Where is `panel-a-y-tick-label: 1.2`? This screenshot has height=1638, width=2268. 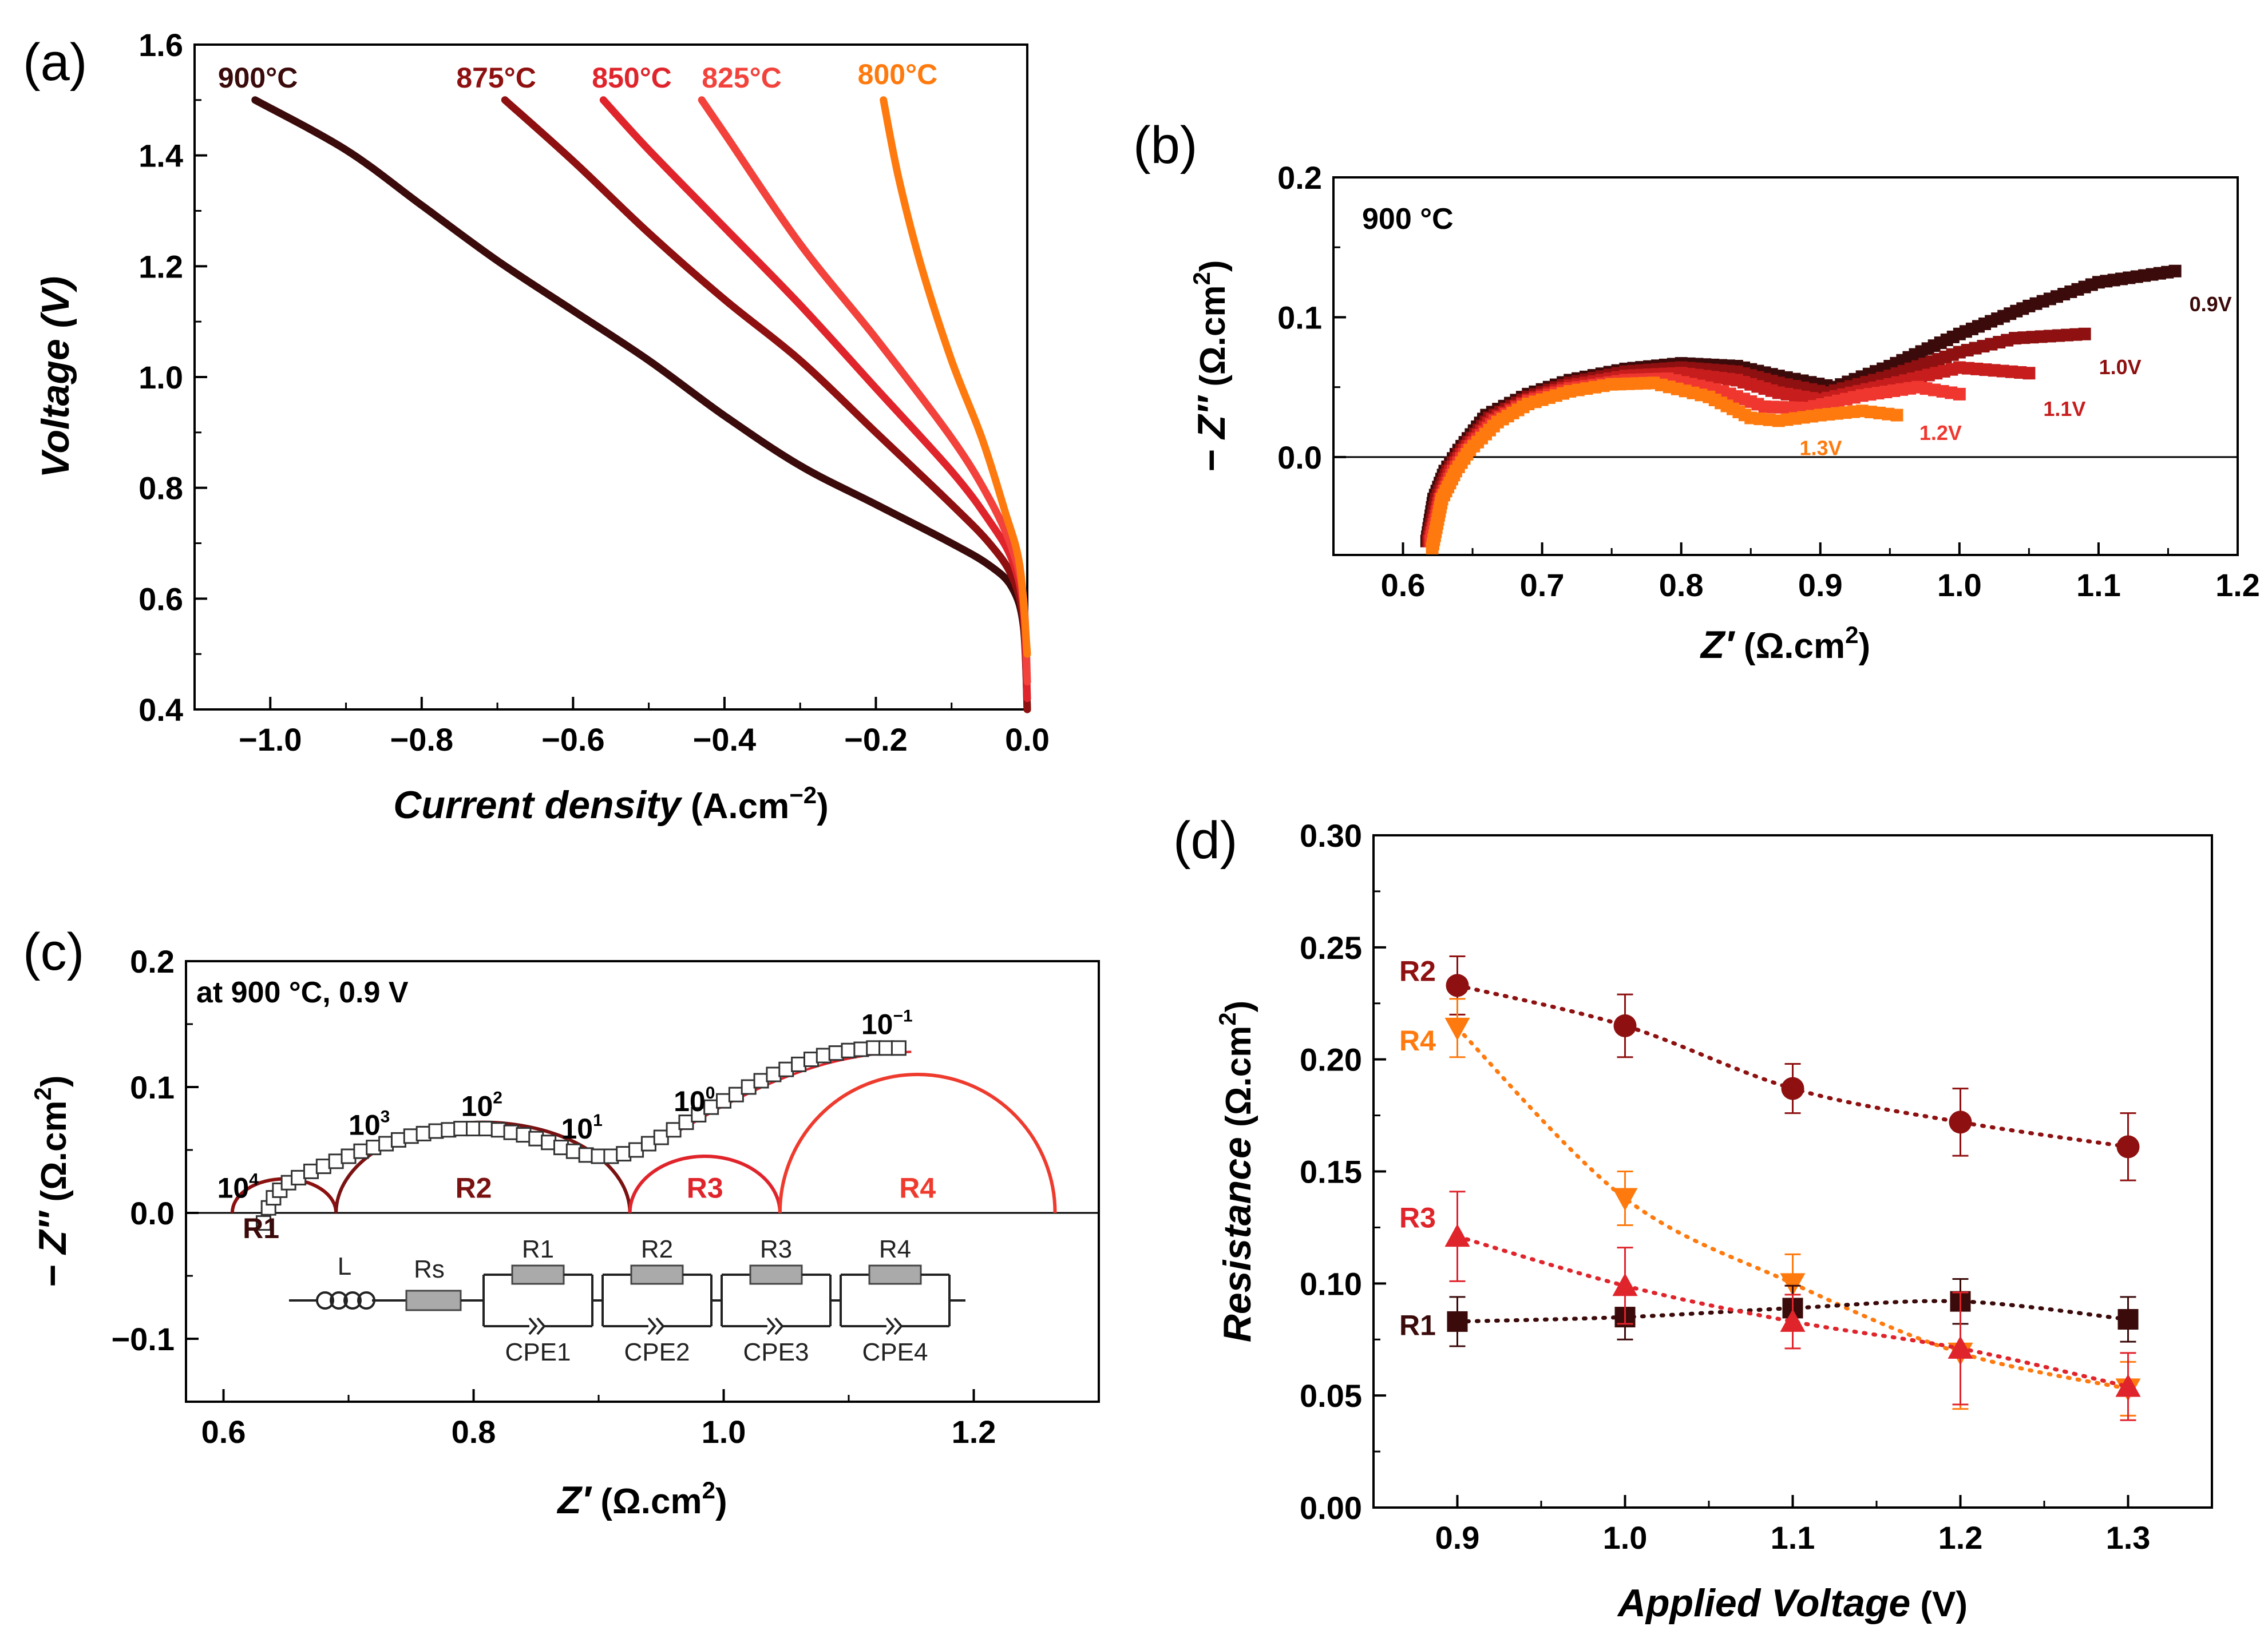 panel-a-y-tick-label: 1.2 is located at coordinates (160, 266).